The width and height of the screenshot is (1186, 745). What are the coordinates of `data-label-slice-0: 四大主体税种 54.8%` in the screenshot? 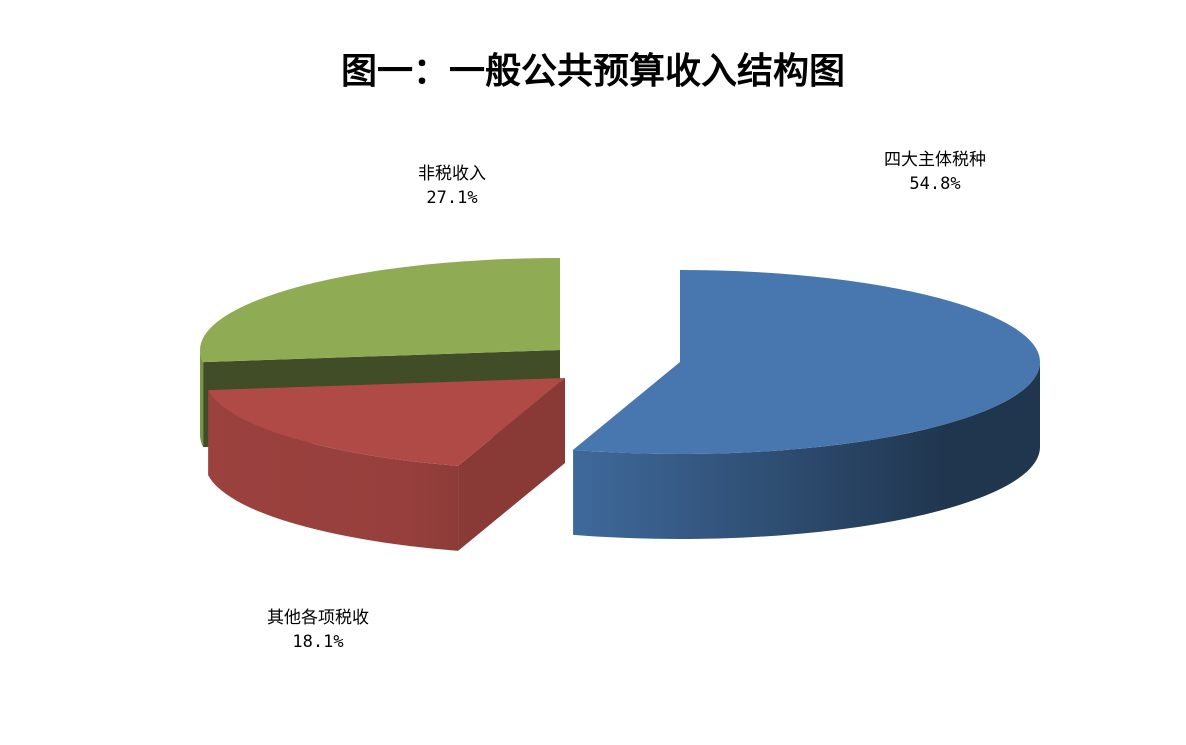 It's located at (935, 172).